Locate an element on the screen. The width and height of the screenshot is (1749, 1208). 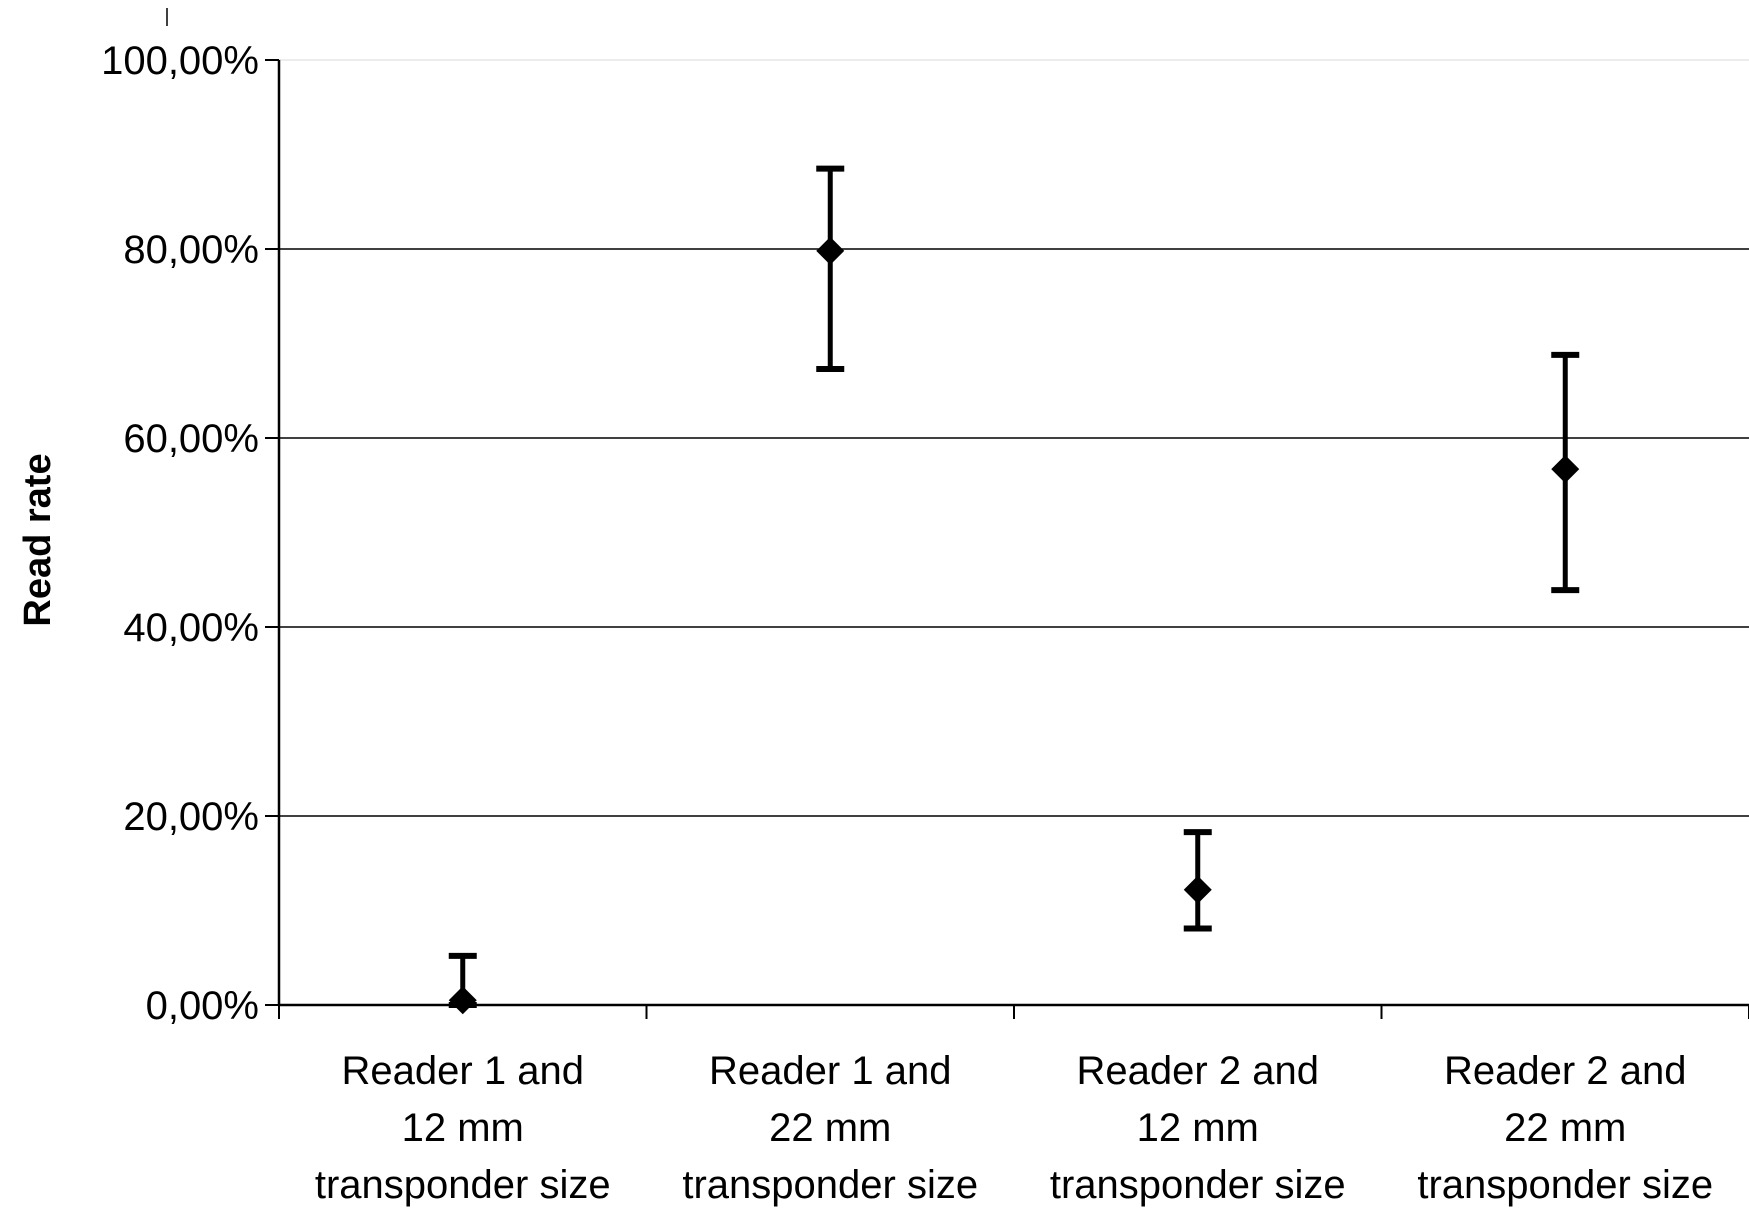
x-category-label: Reader 1 and 22 mm transponder size is located at coordinates (830, 1128).